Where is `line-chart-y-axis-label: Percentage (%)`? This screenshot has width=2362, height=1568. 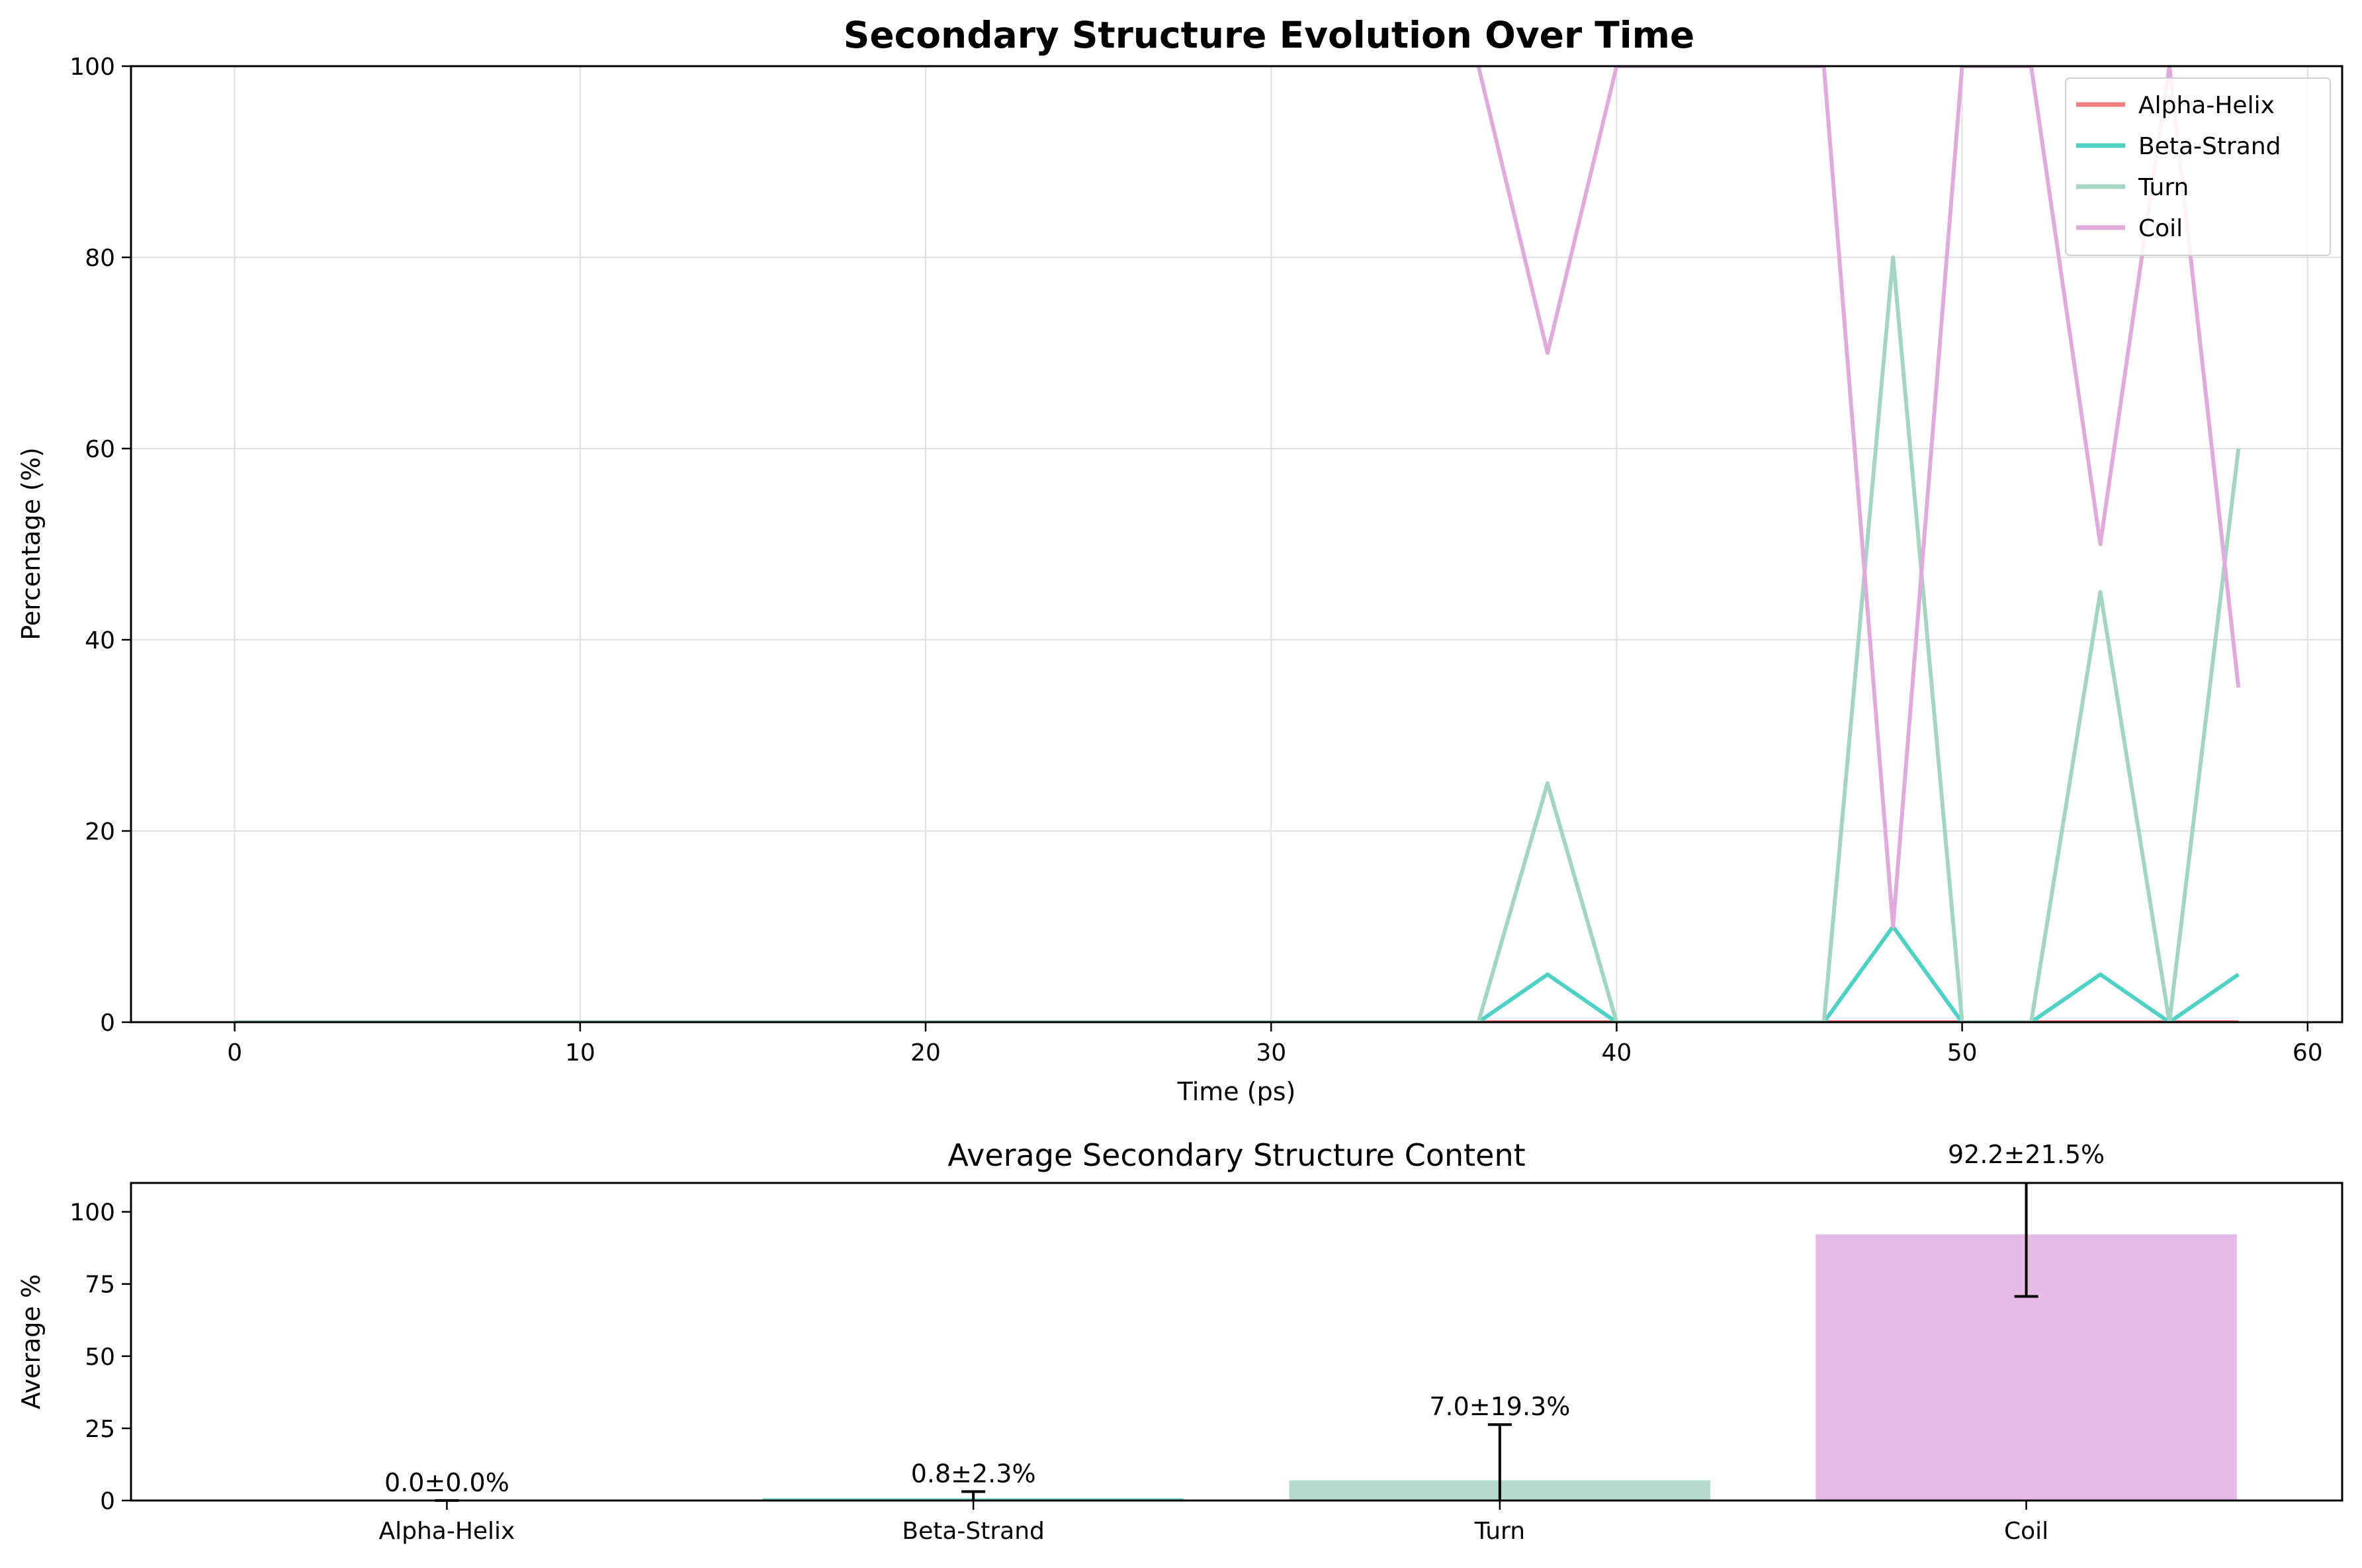
line-chart-y-axis-label: Percentage (%) is located at coordinates (31, 543).